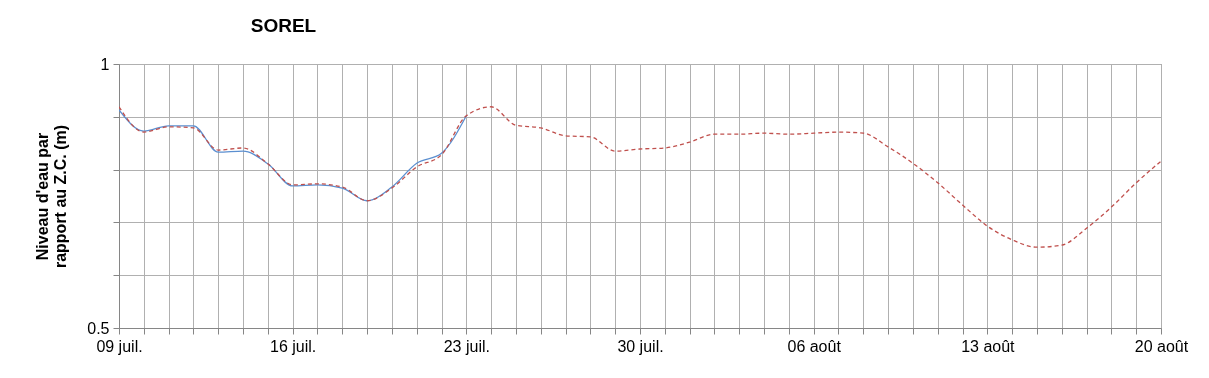 This screenshot has height=378, width=1209. I want to click on x-tick-label: 16 juil., so click(293, 346).